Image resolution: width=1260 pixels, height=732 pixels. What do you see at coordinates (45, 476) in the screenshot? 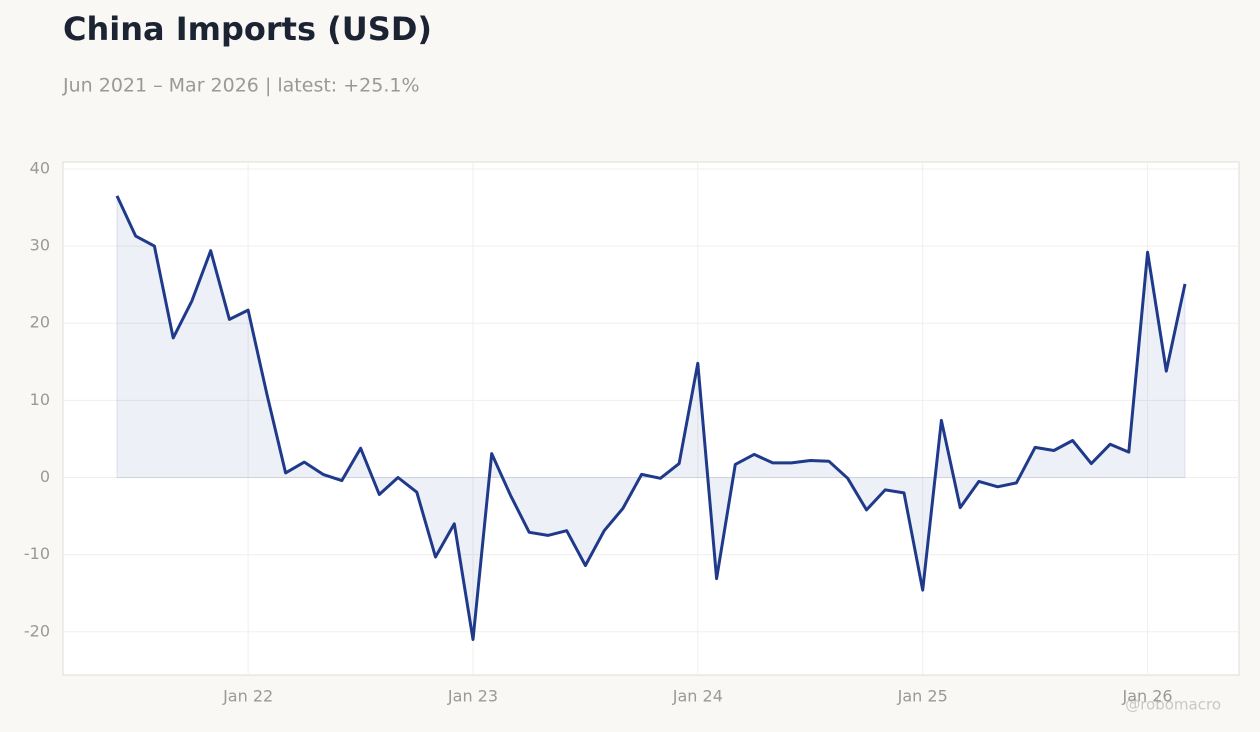
I see `y-tick-label: 0` at bounding box center [45, 476].